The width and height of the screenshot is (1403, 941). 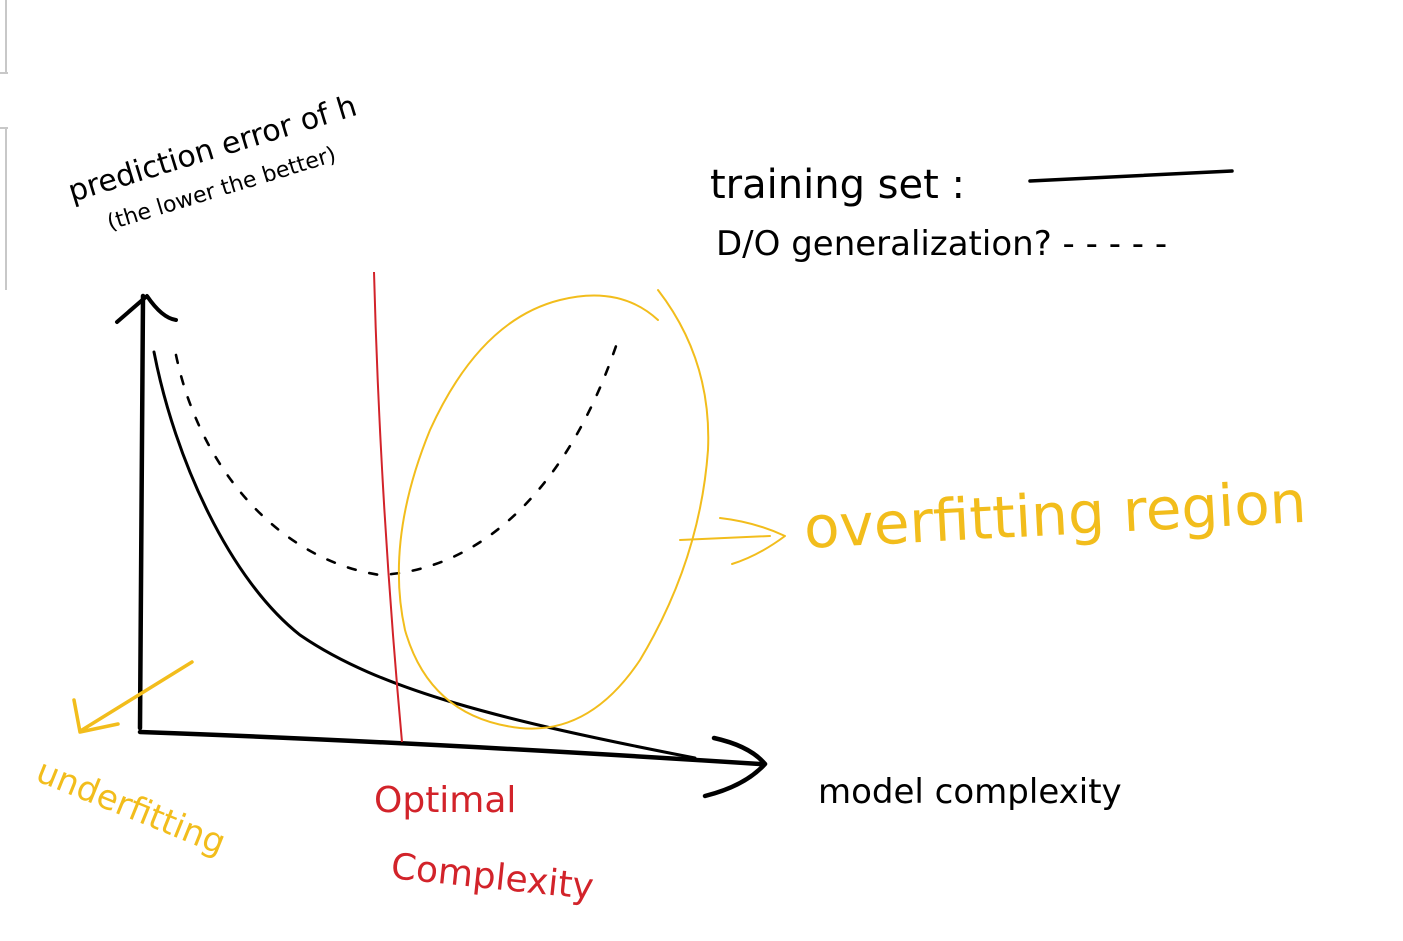 I want to click on x-axis-label: model complexity, so click(x=970, y=792).